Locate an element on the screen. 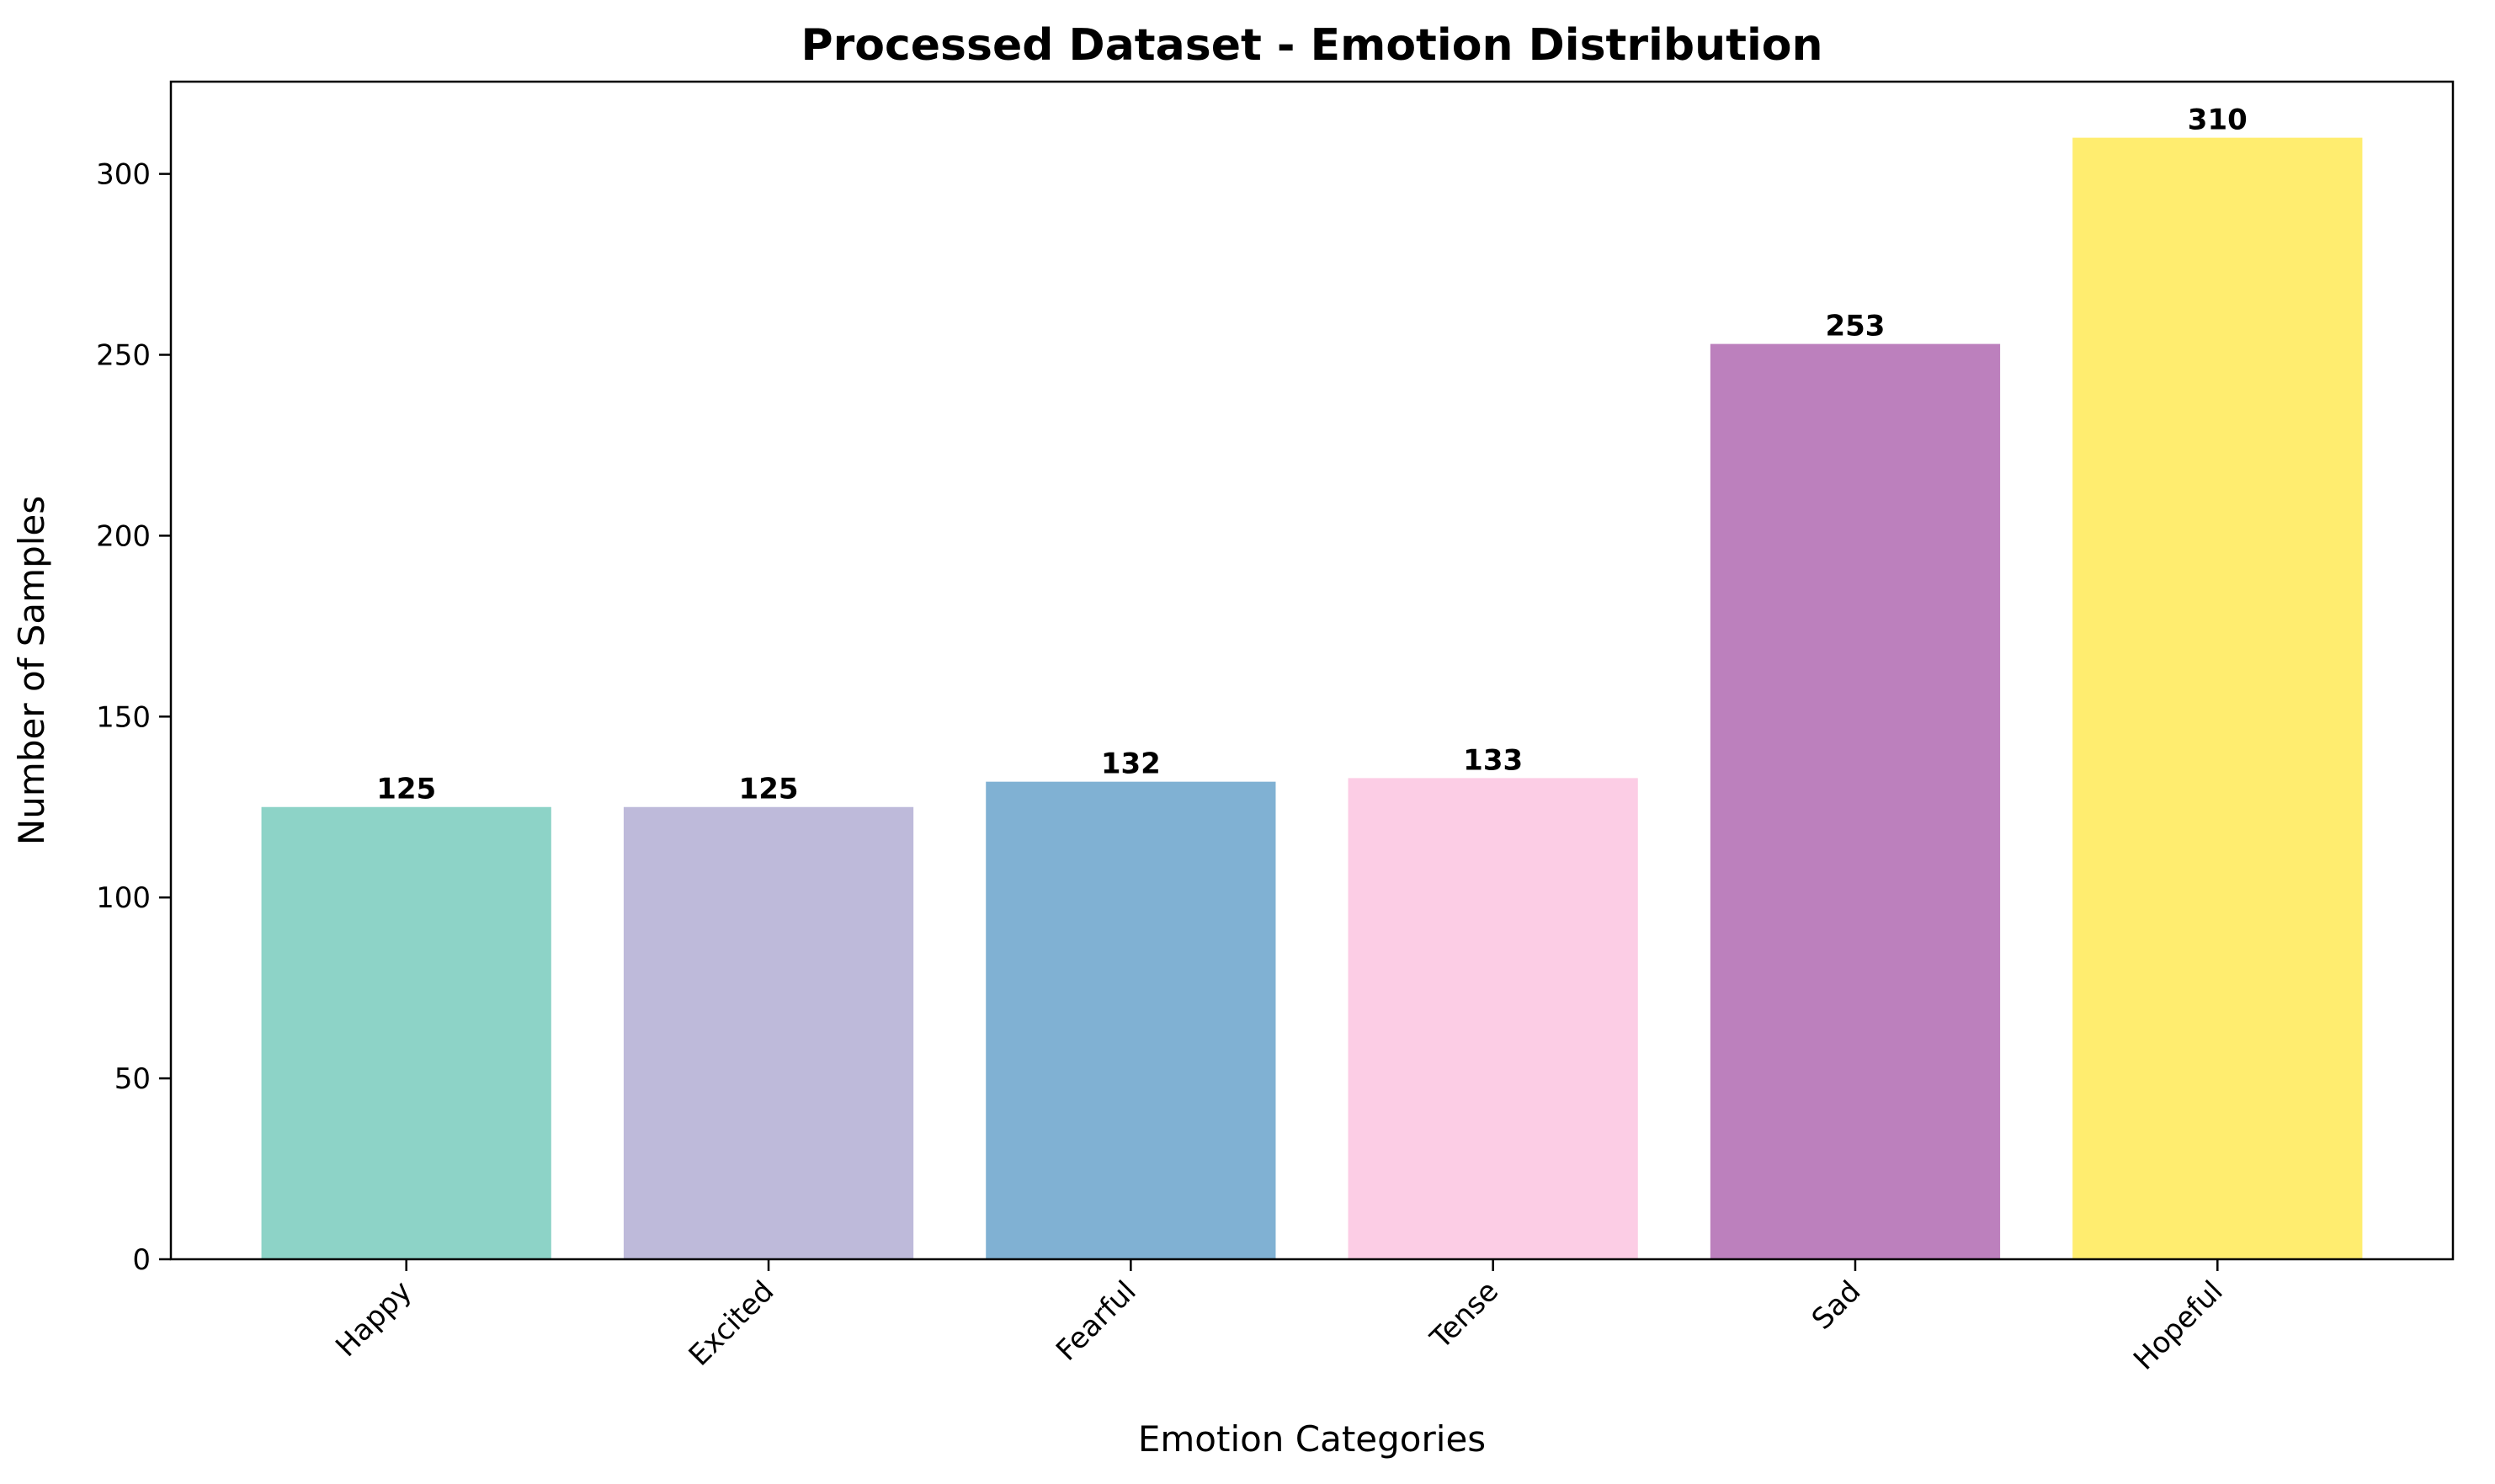  data-label-excited: 125 is located at coordinates (769, 789).